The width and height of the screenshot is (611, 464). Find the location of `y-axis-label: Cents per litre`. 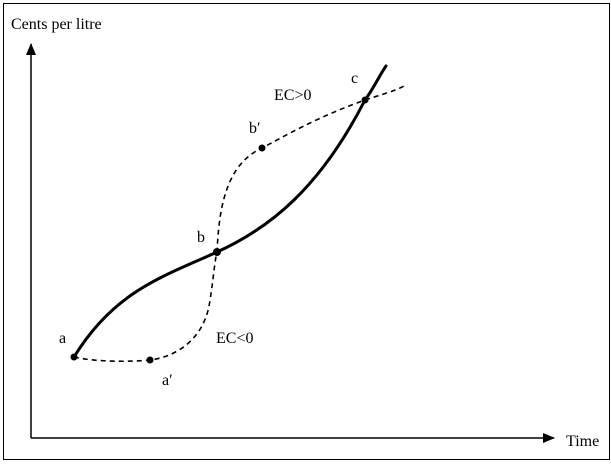

y-axis-label: Cents per litre is located at coordinates (56, 24).